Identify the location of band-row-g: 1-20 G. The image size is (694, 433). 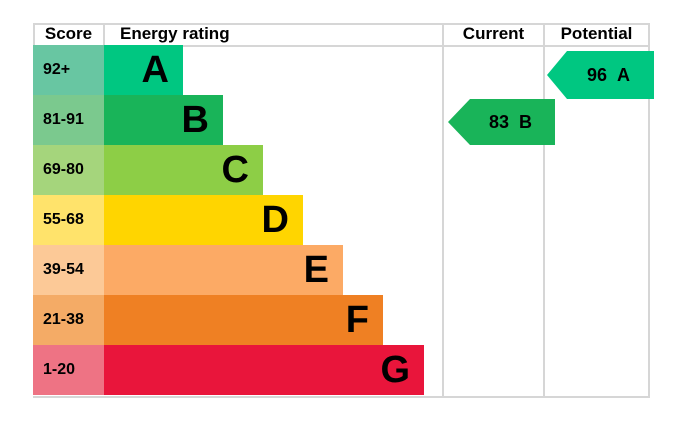
(228, 370).